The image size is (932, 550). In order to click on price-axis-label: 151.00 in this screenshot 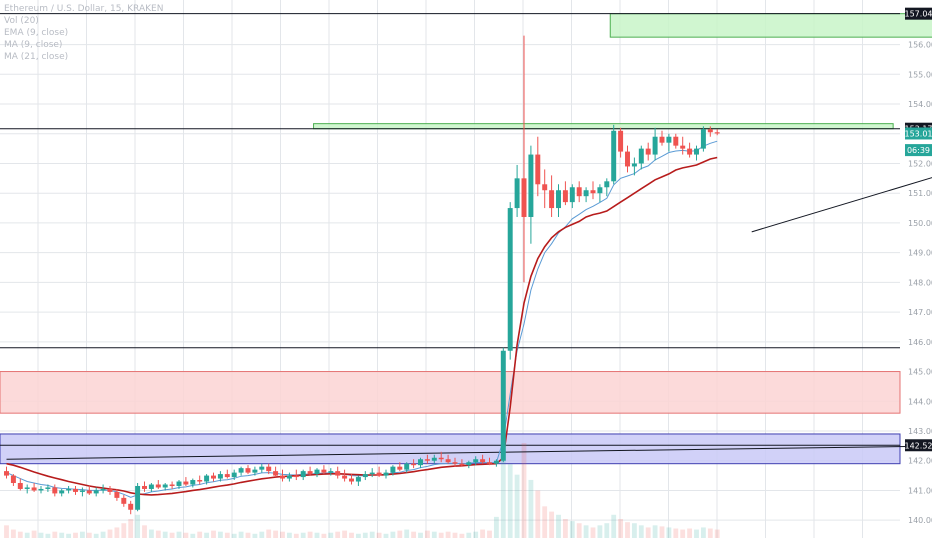, I will do `click(920, 193)`.